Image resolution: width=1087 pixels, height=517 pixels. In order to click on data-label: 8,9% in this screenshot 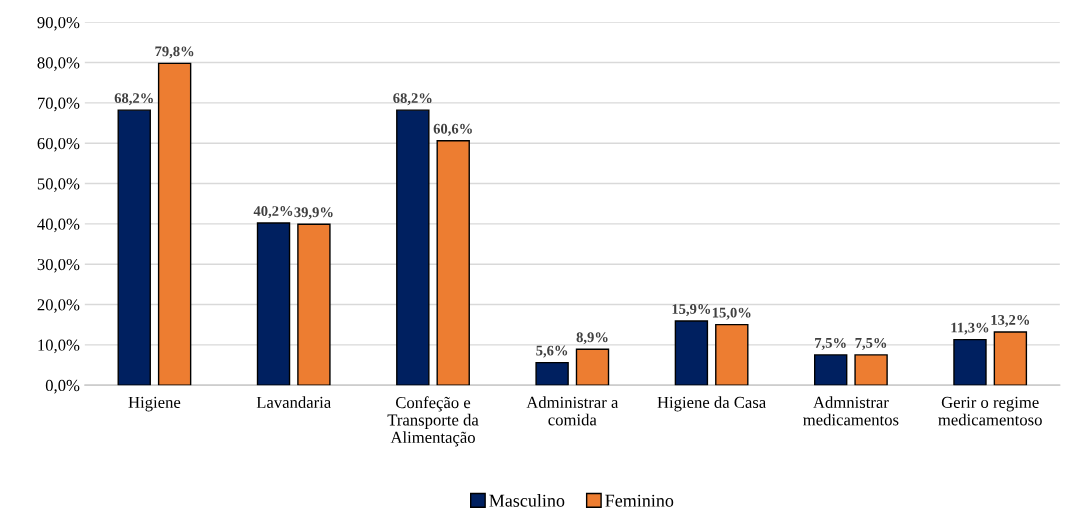, I will do `click(592, 338)`.